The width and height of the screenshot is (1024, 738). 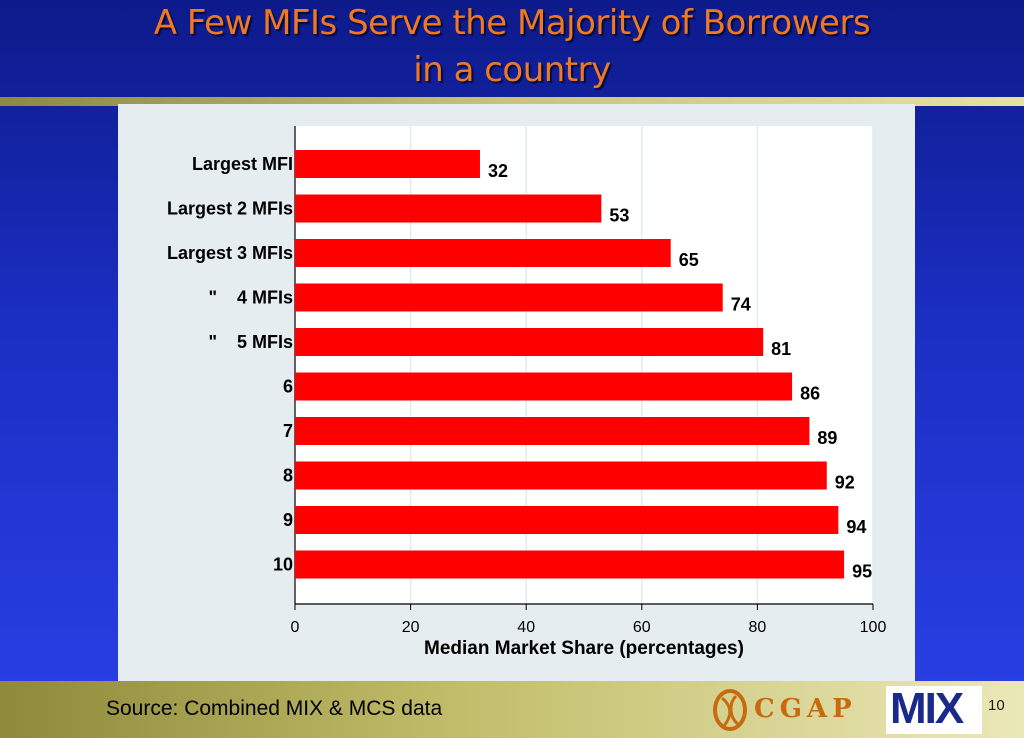 What do you see at coordinates (996, 705) in the screenshot?
I see `page-number: 10` at bounding box center [996, 705].